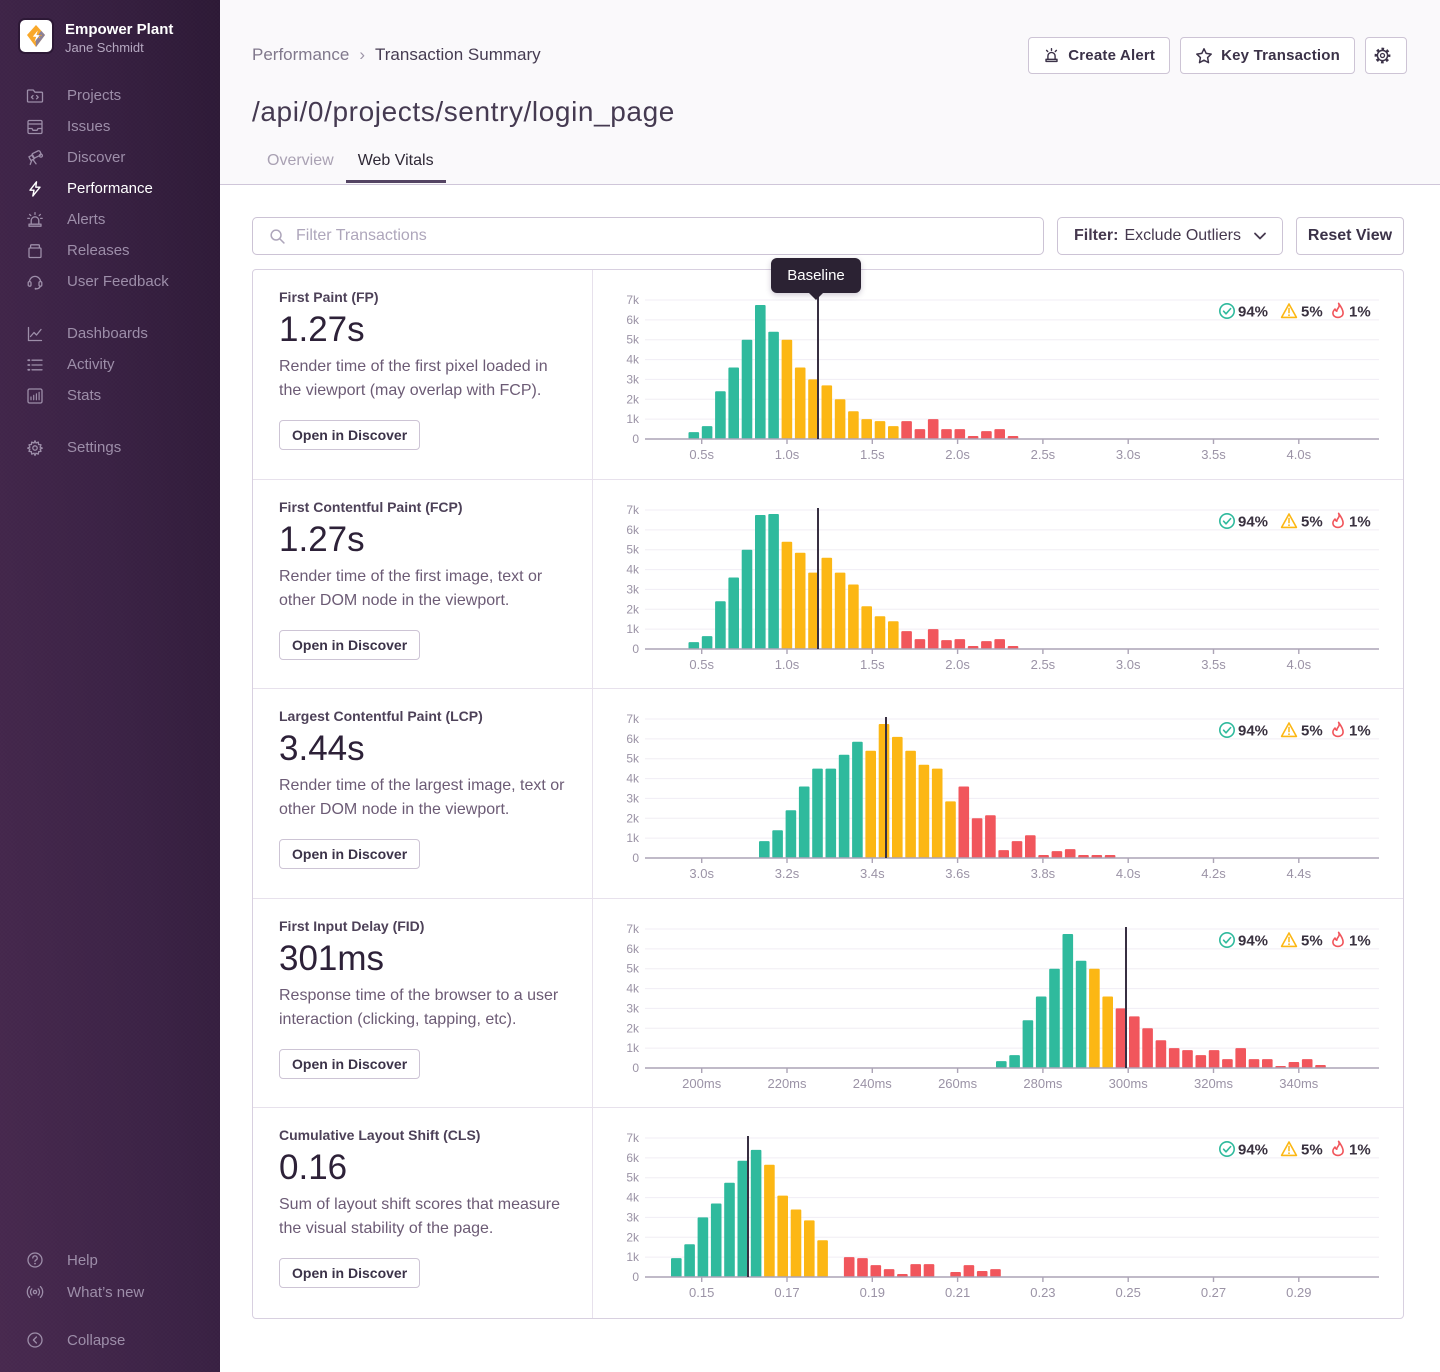 The height and width of the screenshot is (1372, 1440). I want to click on svg-text: 320ms, so click(1214, 1083).